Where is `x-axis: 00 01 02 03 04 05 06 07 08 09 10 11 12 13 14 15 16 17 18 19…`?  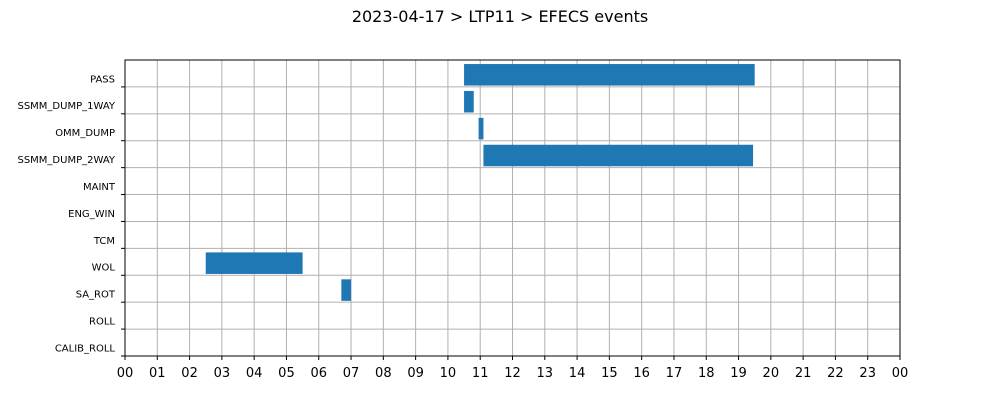 x-axis: 00 01 02 03 04 05 06 07 08 09 10 11 12 13 14 15 16 17 18 19… is located at coordinates (513, 368).